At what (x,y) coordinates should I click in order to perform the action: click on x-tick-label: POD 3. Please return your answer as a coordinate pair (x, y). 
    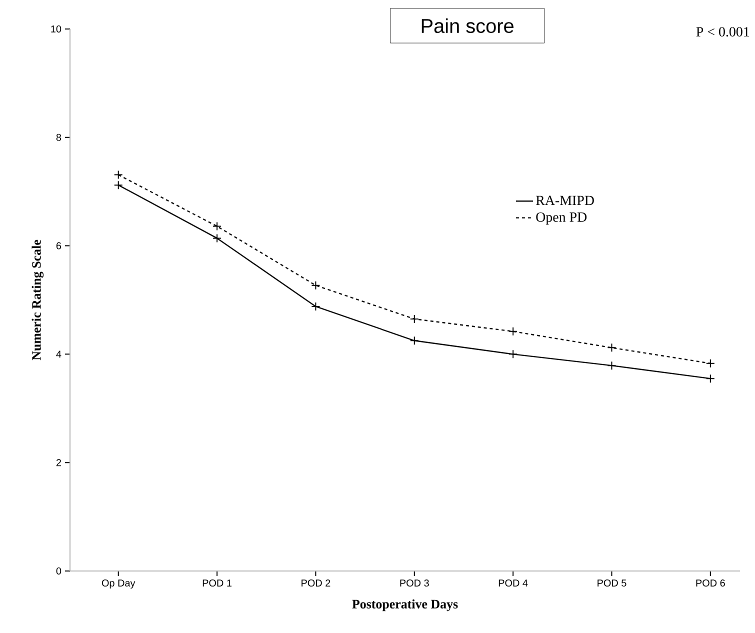
    Looking at the image, I should click on (414, 583).